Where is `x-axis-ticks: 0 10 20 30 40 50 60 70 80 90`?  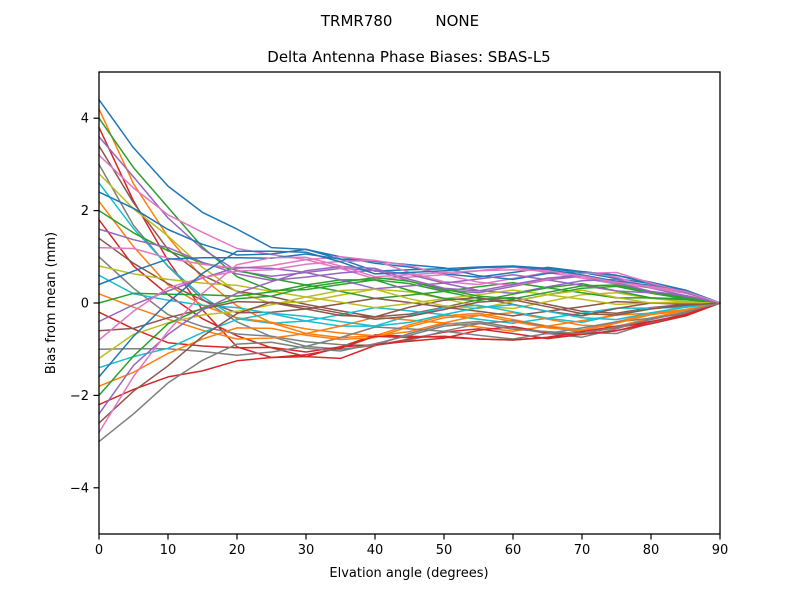 x-axis-ticks: 0 10 20 30 40 50 60 70 80 90 is located at coordinates (411, 546).